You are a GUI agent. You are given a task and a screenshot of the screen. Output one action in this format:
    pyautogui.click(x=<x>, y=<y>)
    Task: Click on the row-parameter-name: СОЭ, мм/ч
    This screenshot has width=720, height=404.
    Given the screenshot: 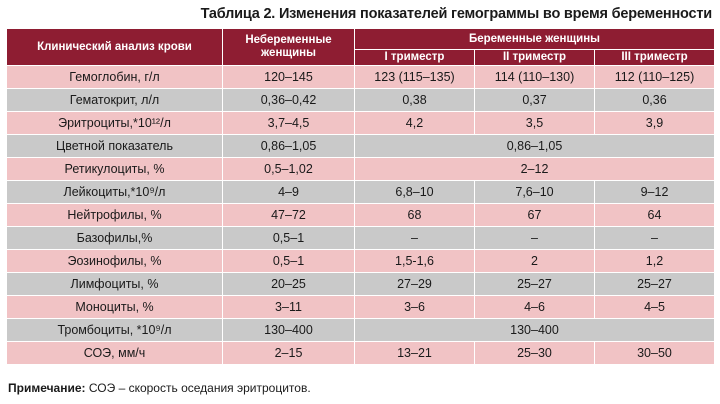 What is the action you would take?
    pyautogui.click(x=114, y=353)
    